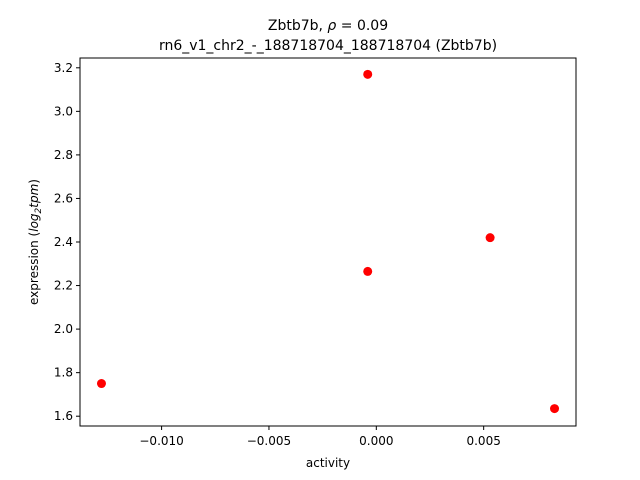 The image size is (640, 480). I want to click on x-tick-label: −0.005, so click(269, 441).